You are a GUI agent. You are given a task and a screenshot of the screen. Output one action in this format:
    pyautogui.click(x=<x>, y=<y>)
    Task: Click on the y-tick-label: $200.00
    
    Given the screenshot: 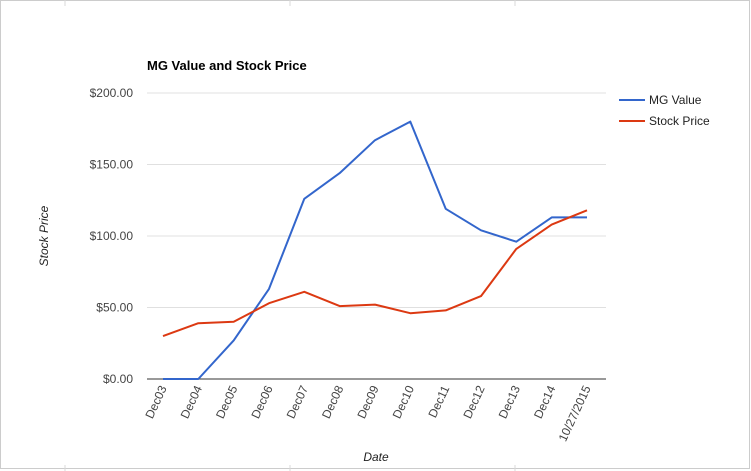 What is the action you would take?
    pyautogui.click(x=112, y=93)
    